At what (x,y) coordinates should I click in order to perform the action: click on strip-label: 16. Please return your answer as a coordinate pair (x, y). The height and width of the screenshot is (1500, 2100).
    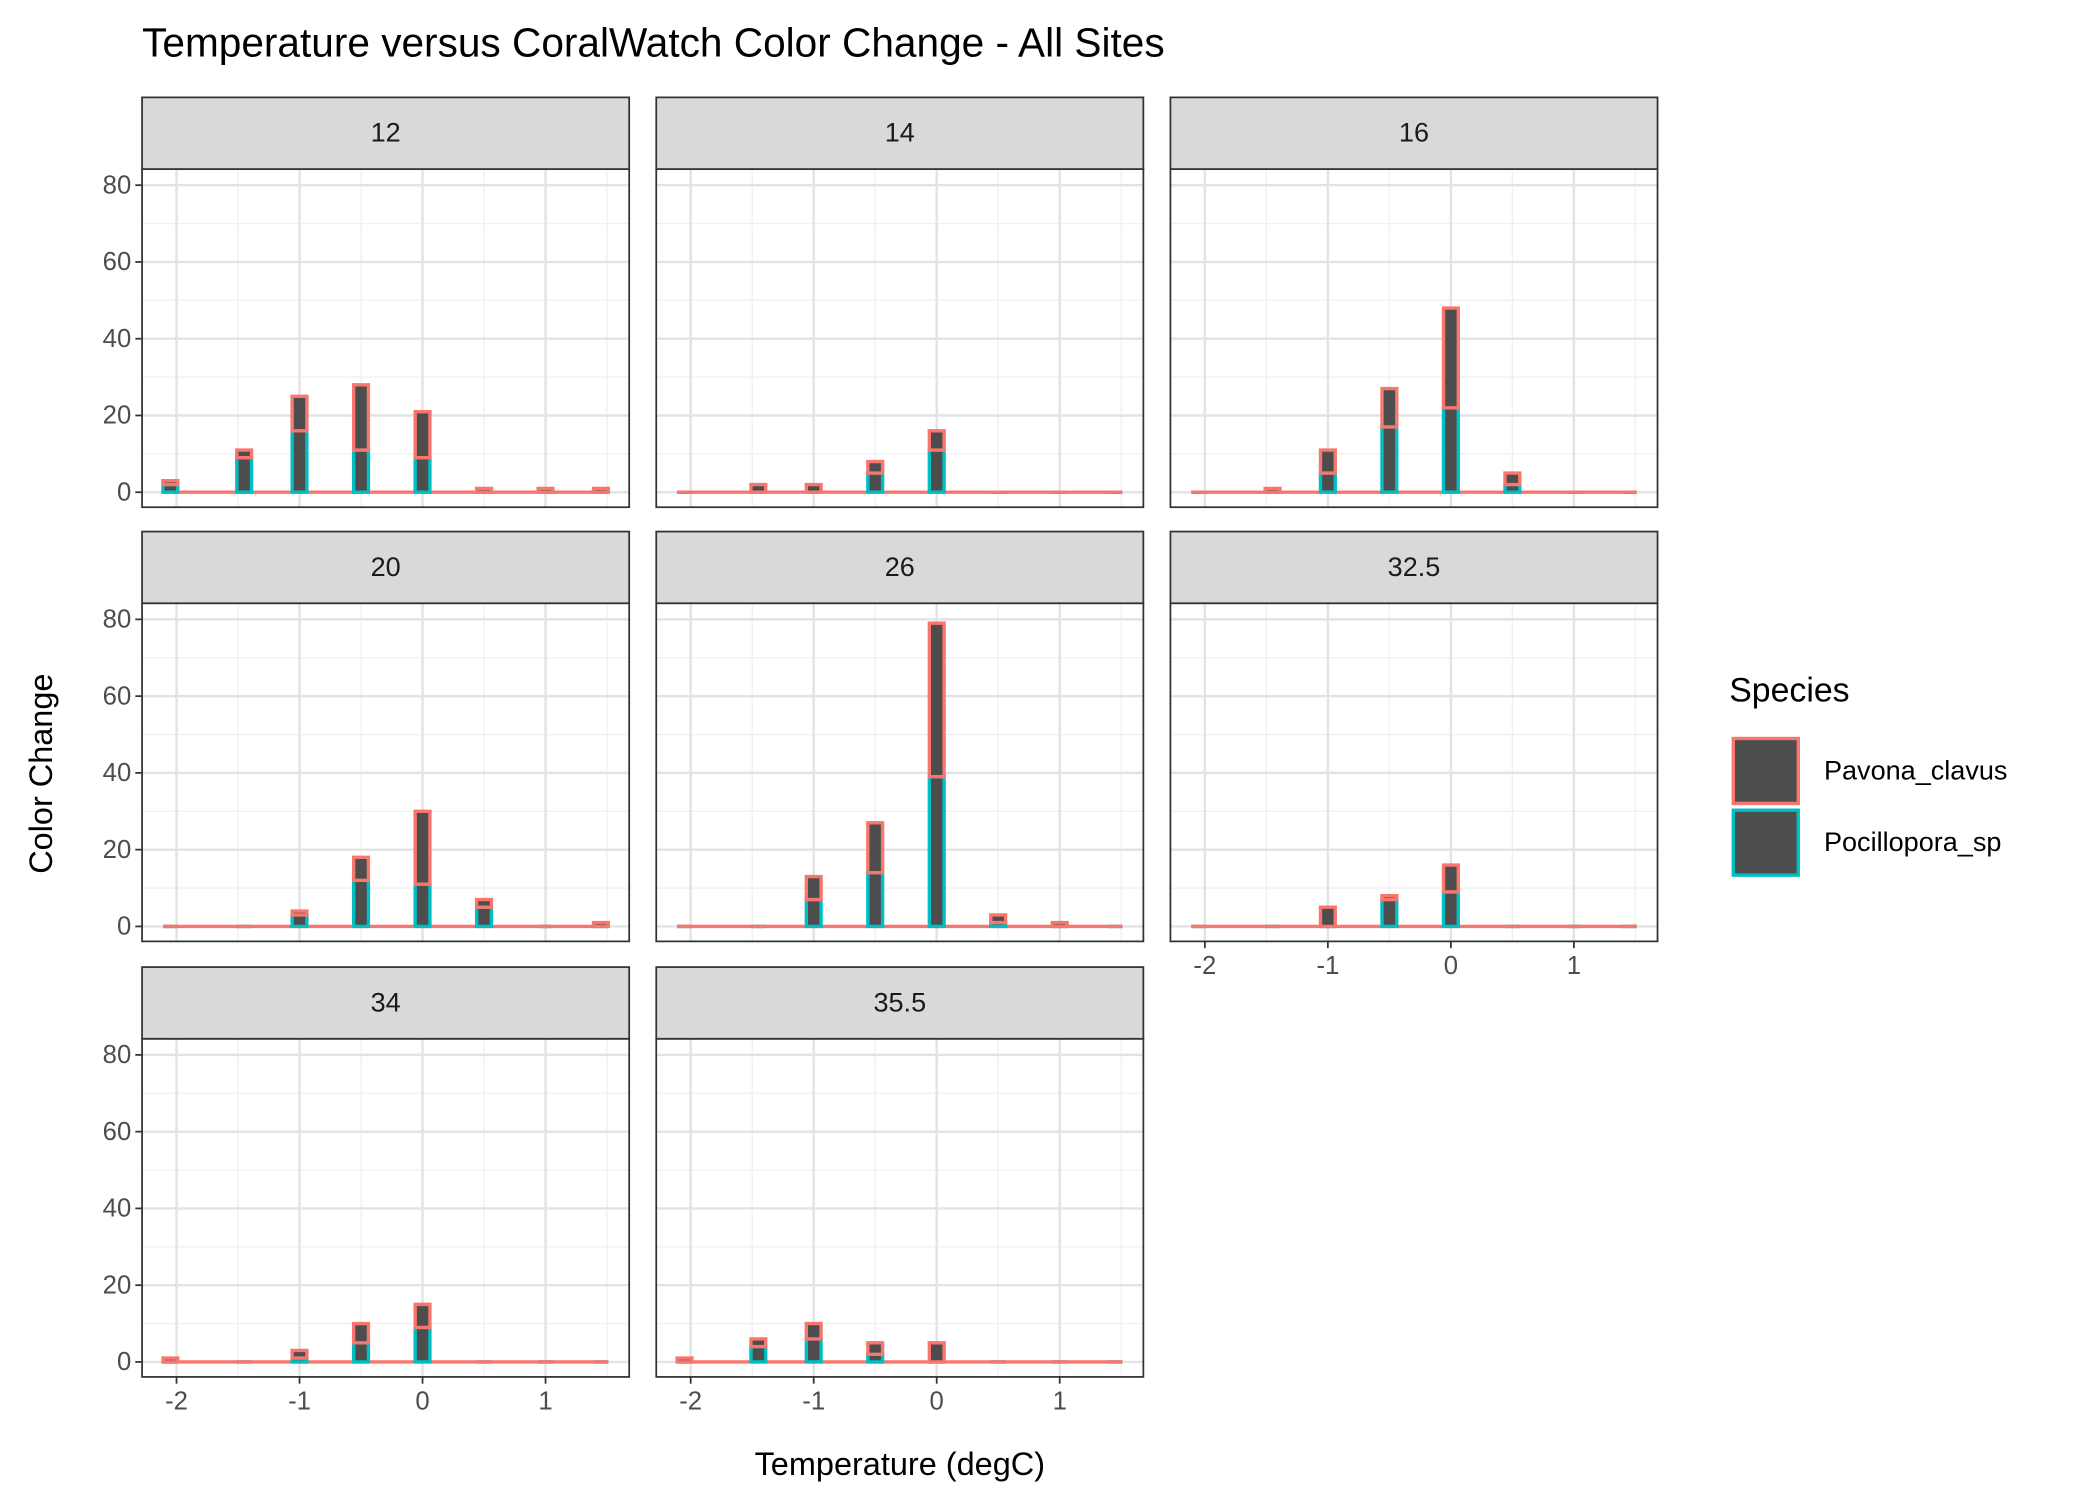
    Looking at the image, I should click on (1414, 133).